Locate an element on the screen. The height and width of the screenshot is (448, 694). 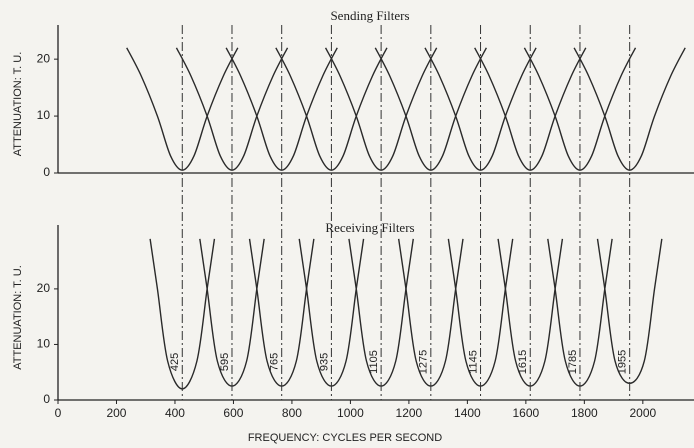
curve-label: 935 is located at coordinates (324, 362).